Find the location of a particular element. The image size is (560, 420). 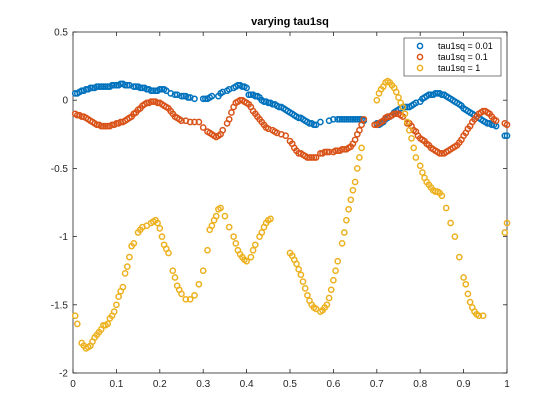

legend-marker is located at coordinates (420, 57).